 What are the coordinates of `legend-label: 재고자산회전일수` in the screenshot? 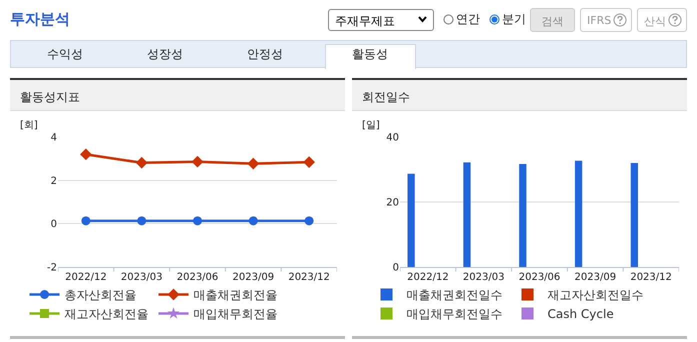 It's located at (596, 295).